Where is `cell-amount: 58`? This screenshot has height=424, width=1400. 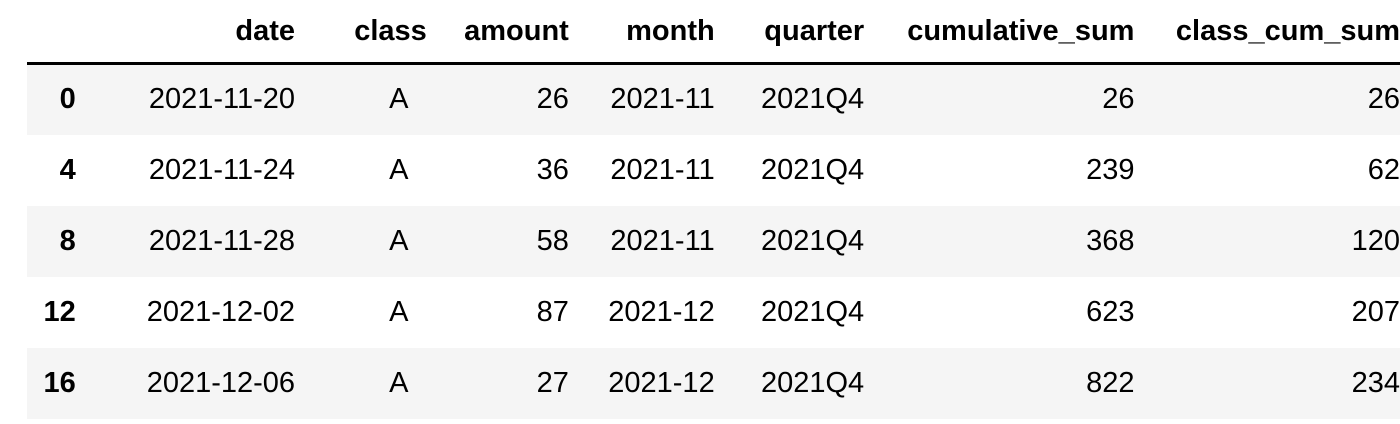
cell-amount: 58 is located at coordinates (552, 240).